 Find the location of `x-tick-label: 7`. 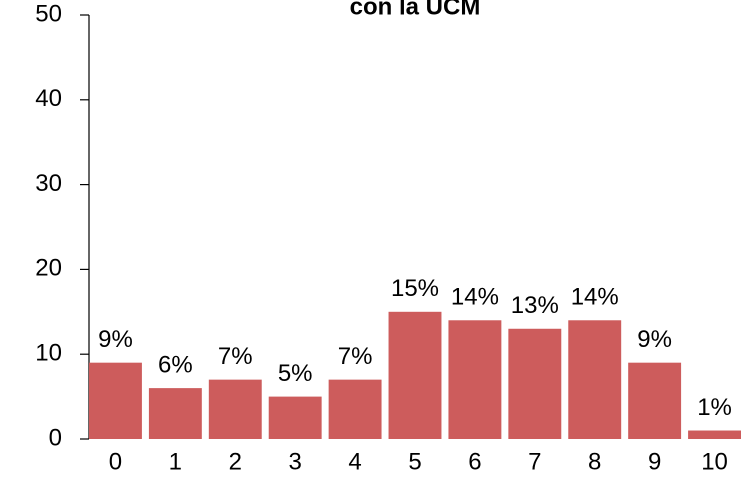

x-tick-label: 7 is located at coordinates (534, 461).